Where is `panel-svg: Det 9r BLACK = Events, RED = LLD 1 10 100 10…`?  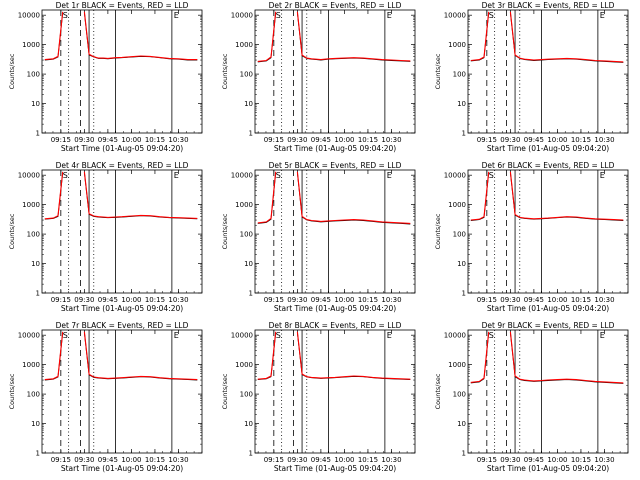
panel-svg: Det 9r BLACK = Events, RED = LLD 1 10 100 10… is located at coordinates (531, 397).